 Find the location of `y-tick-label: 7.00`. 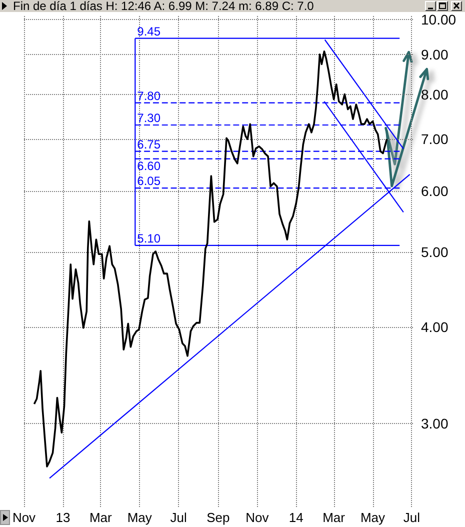

y-tick-label: 7.00 is located at coordinates (434, 139).